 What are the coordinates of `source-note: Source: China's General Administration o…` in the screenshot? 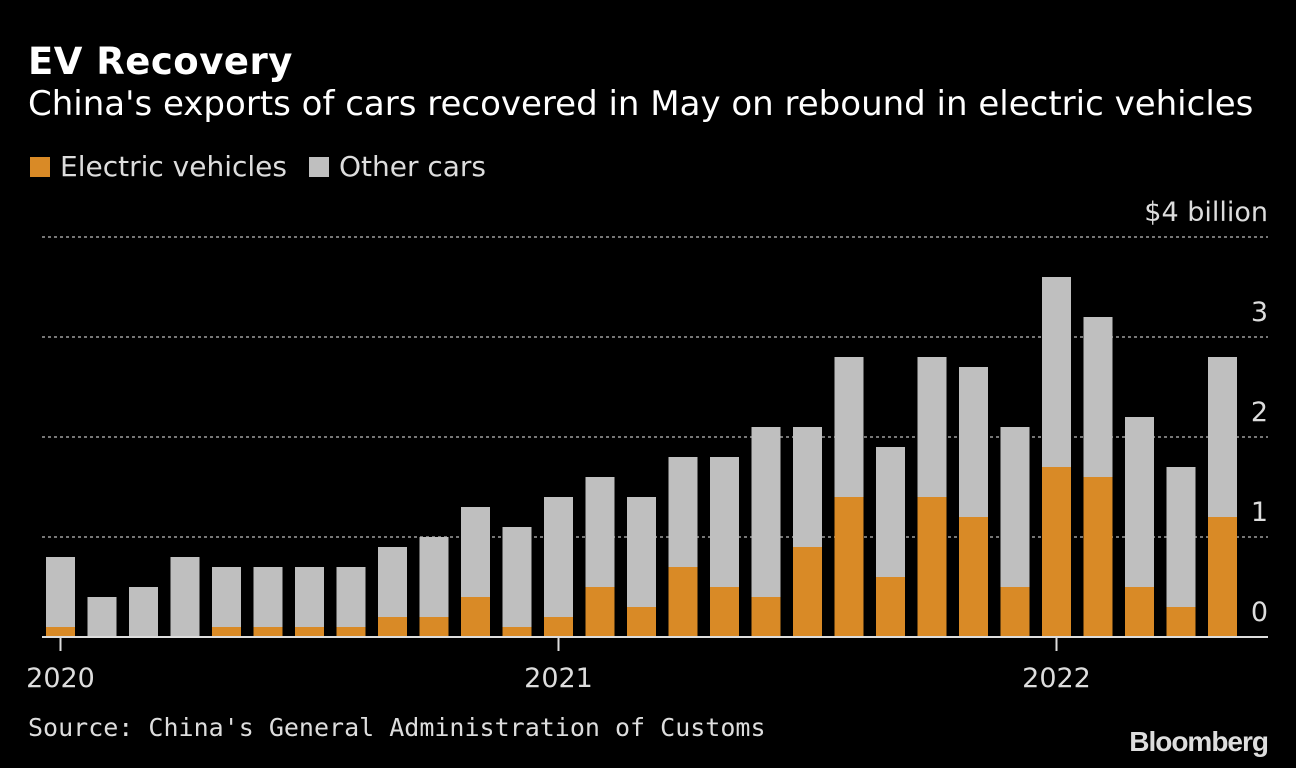 It's located at (397, 727).